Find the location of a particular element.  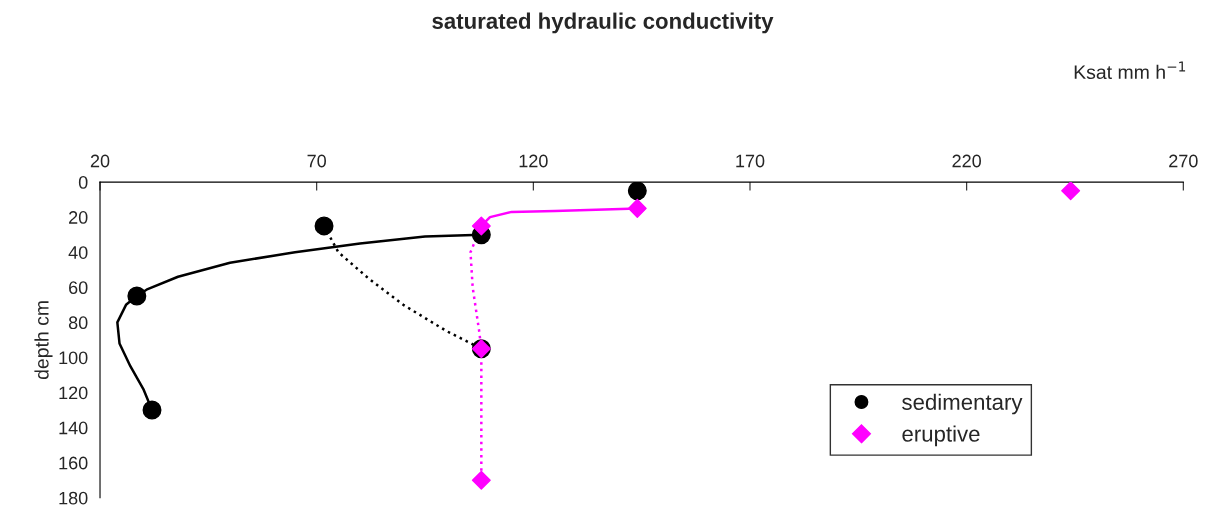

y-tick-label: 0 is located at coordinates (83, 182).